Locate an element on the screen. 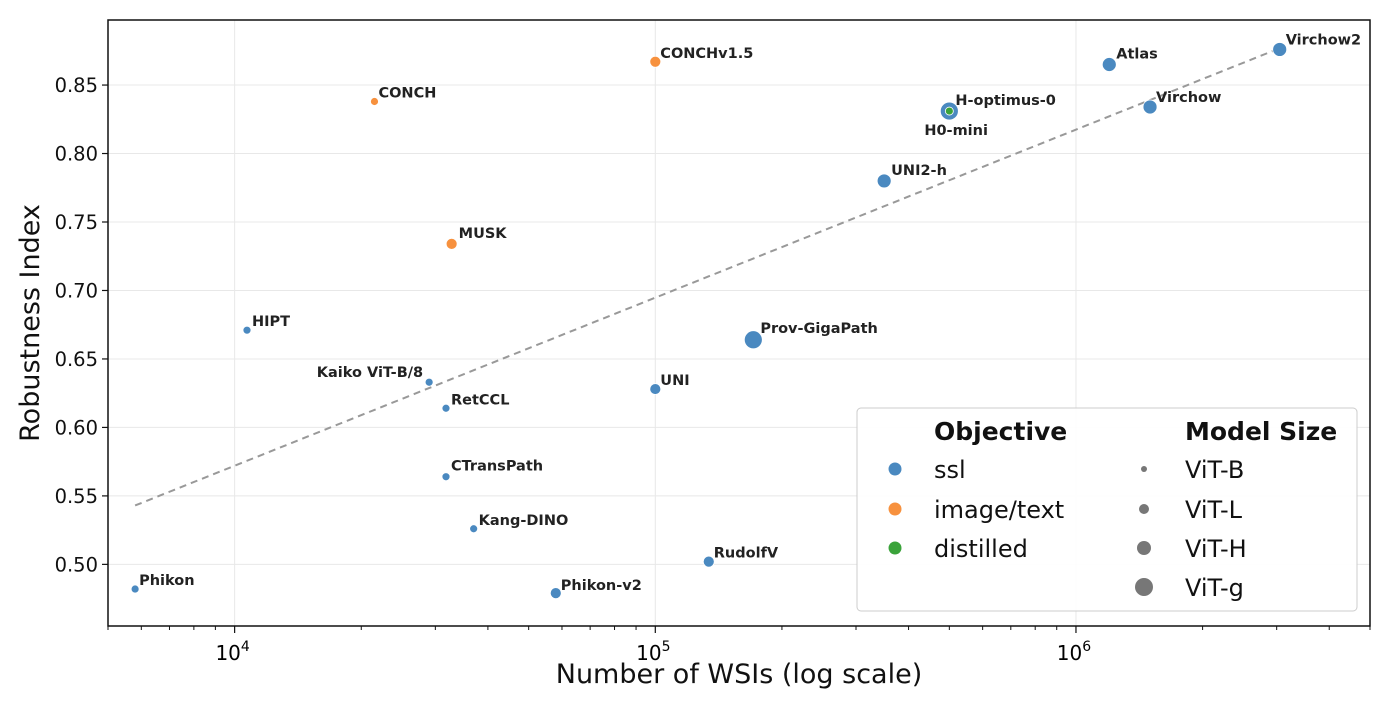  point-prov-gigapath is located at coordinates (753, 340).